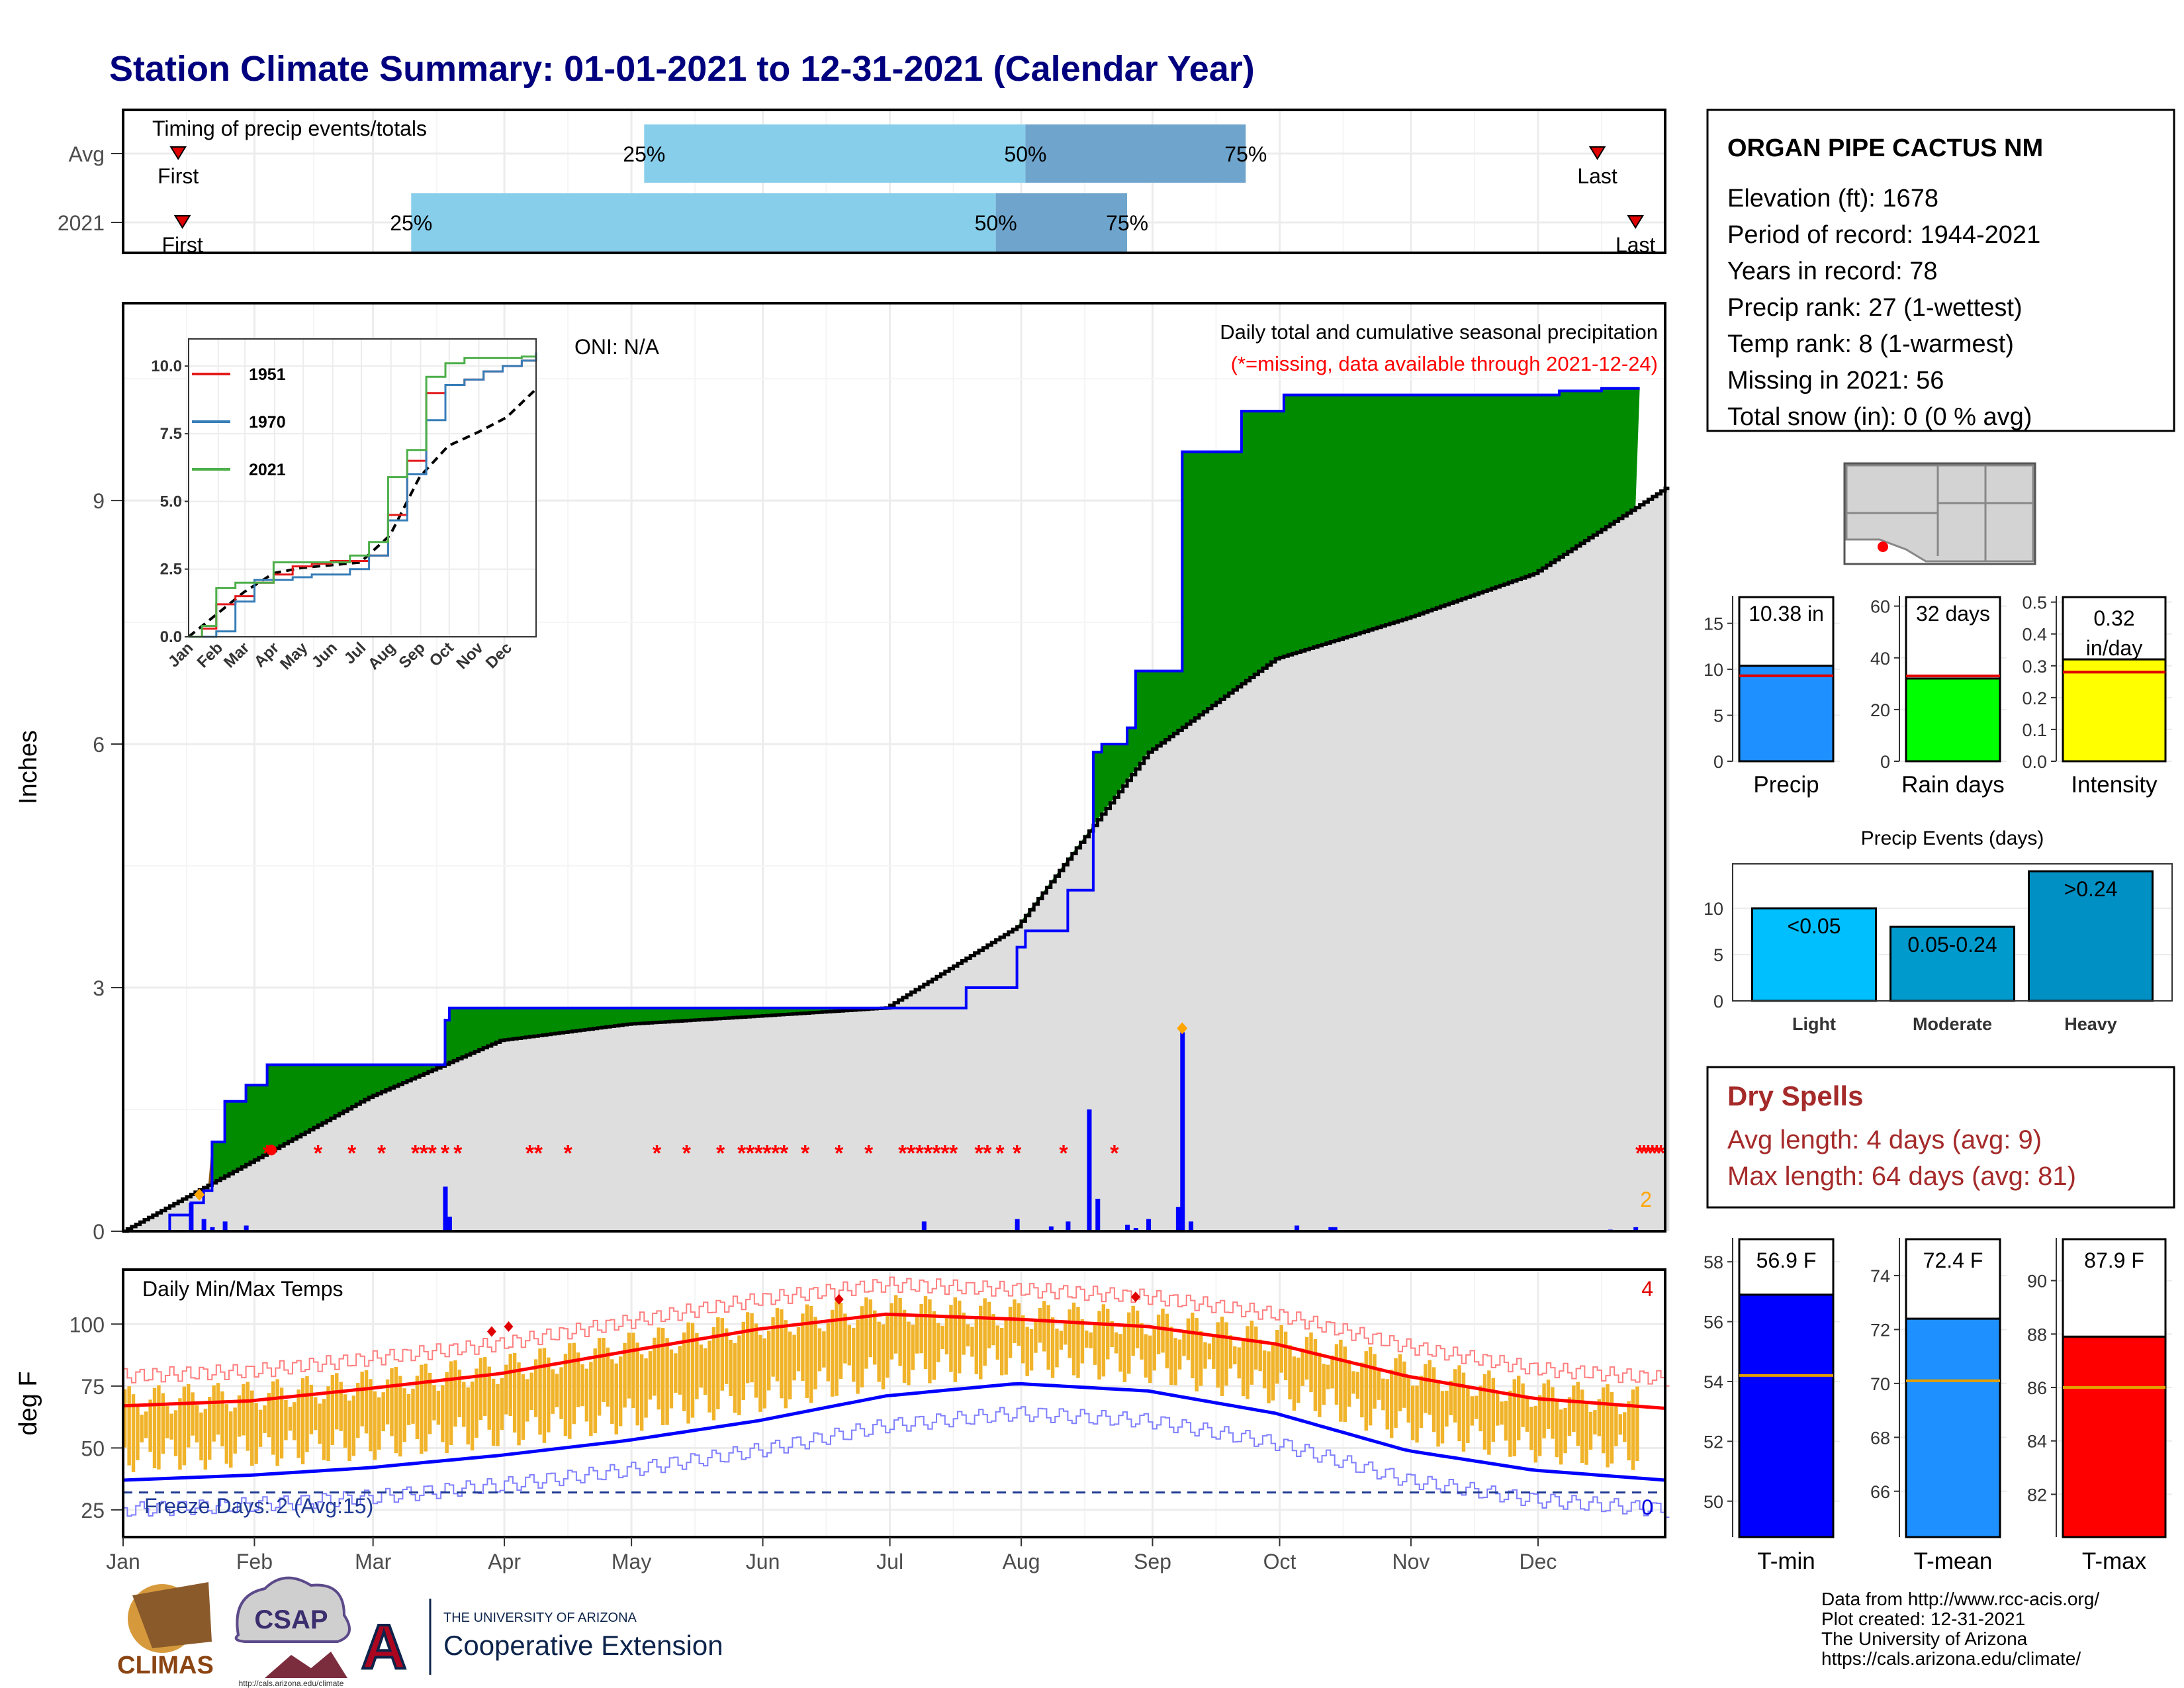 This screenshot has width=2184, height=1688. What do you see at coordinates (1786, 631) in the screenshot?
I see `summary-label-box` at bounding box center [1786, 631].